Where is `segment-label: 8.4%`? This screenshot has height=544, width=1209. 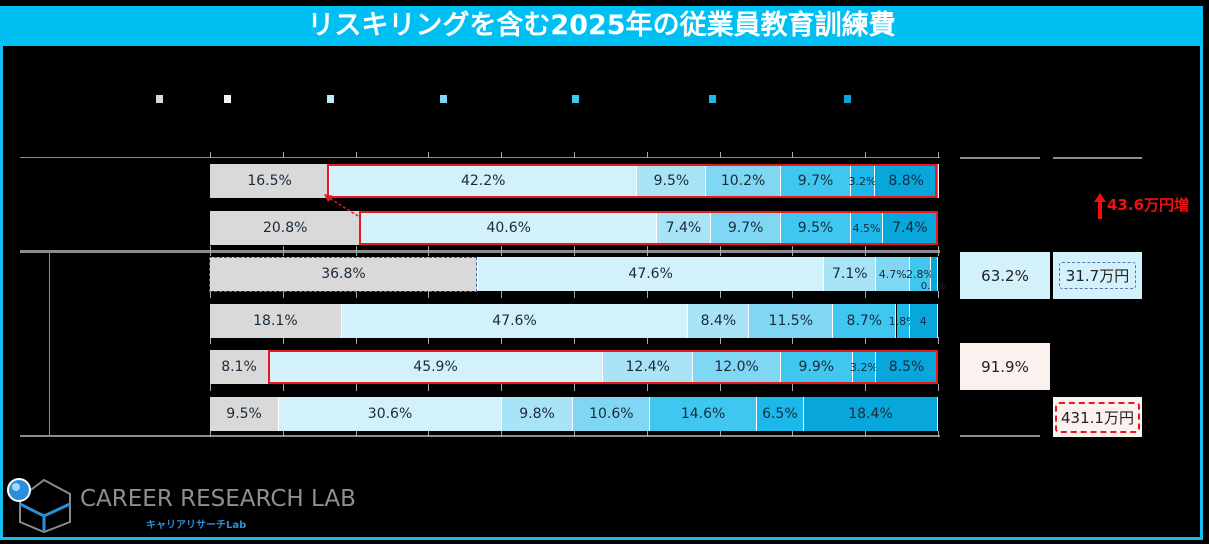 segment-label: 8.4% is located at coordinates (718, 321).